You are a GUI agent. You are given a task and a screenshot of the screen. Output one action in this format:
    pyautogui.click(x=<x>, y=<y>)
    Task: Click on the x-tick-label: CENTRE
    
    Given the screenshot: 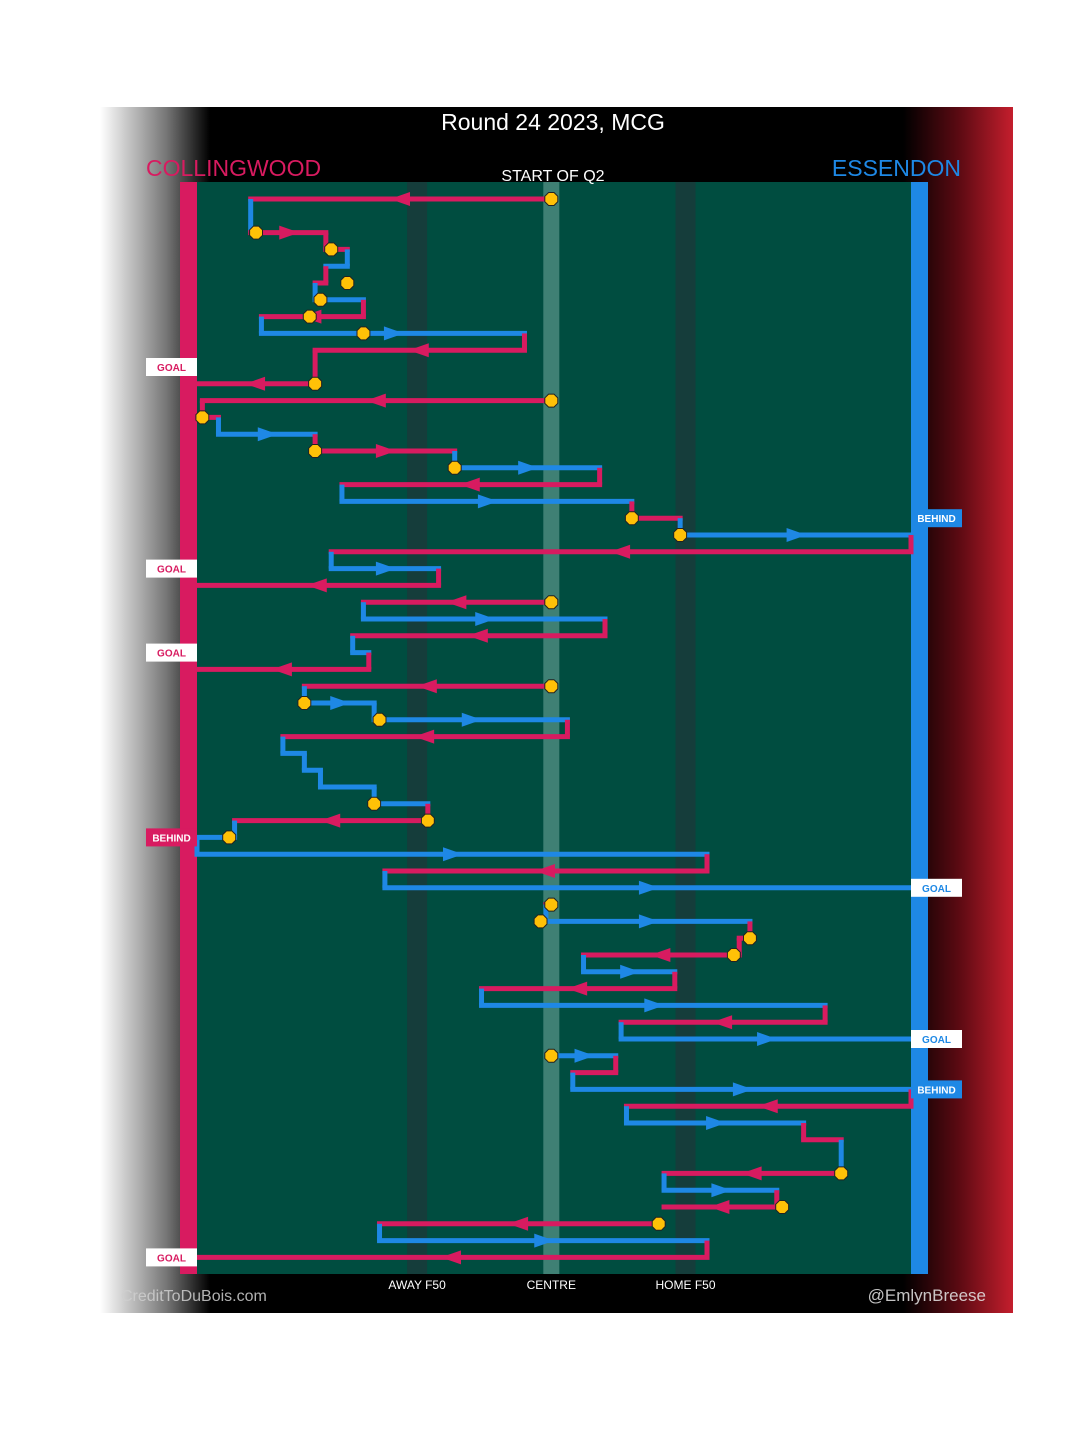 What is the action you would take?
    pyautogui.click(x=551, y=1285)
    